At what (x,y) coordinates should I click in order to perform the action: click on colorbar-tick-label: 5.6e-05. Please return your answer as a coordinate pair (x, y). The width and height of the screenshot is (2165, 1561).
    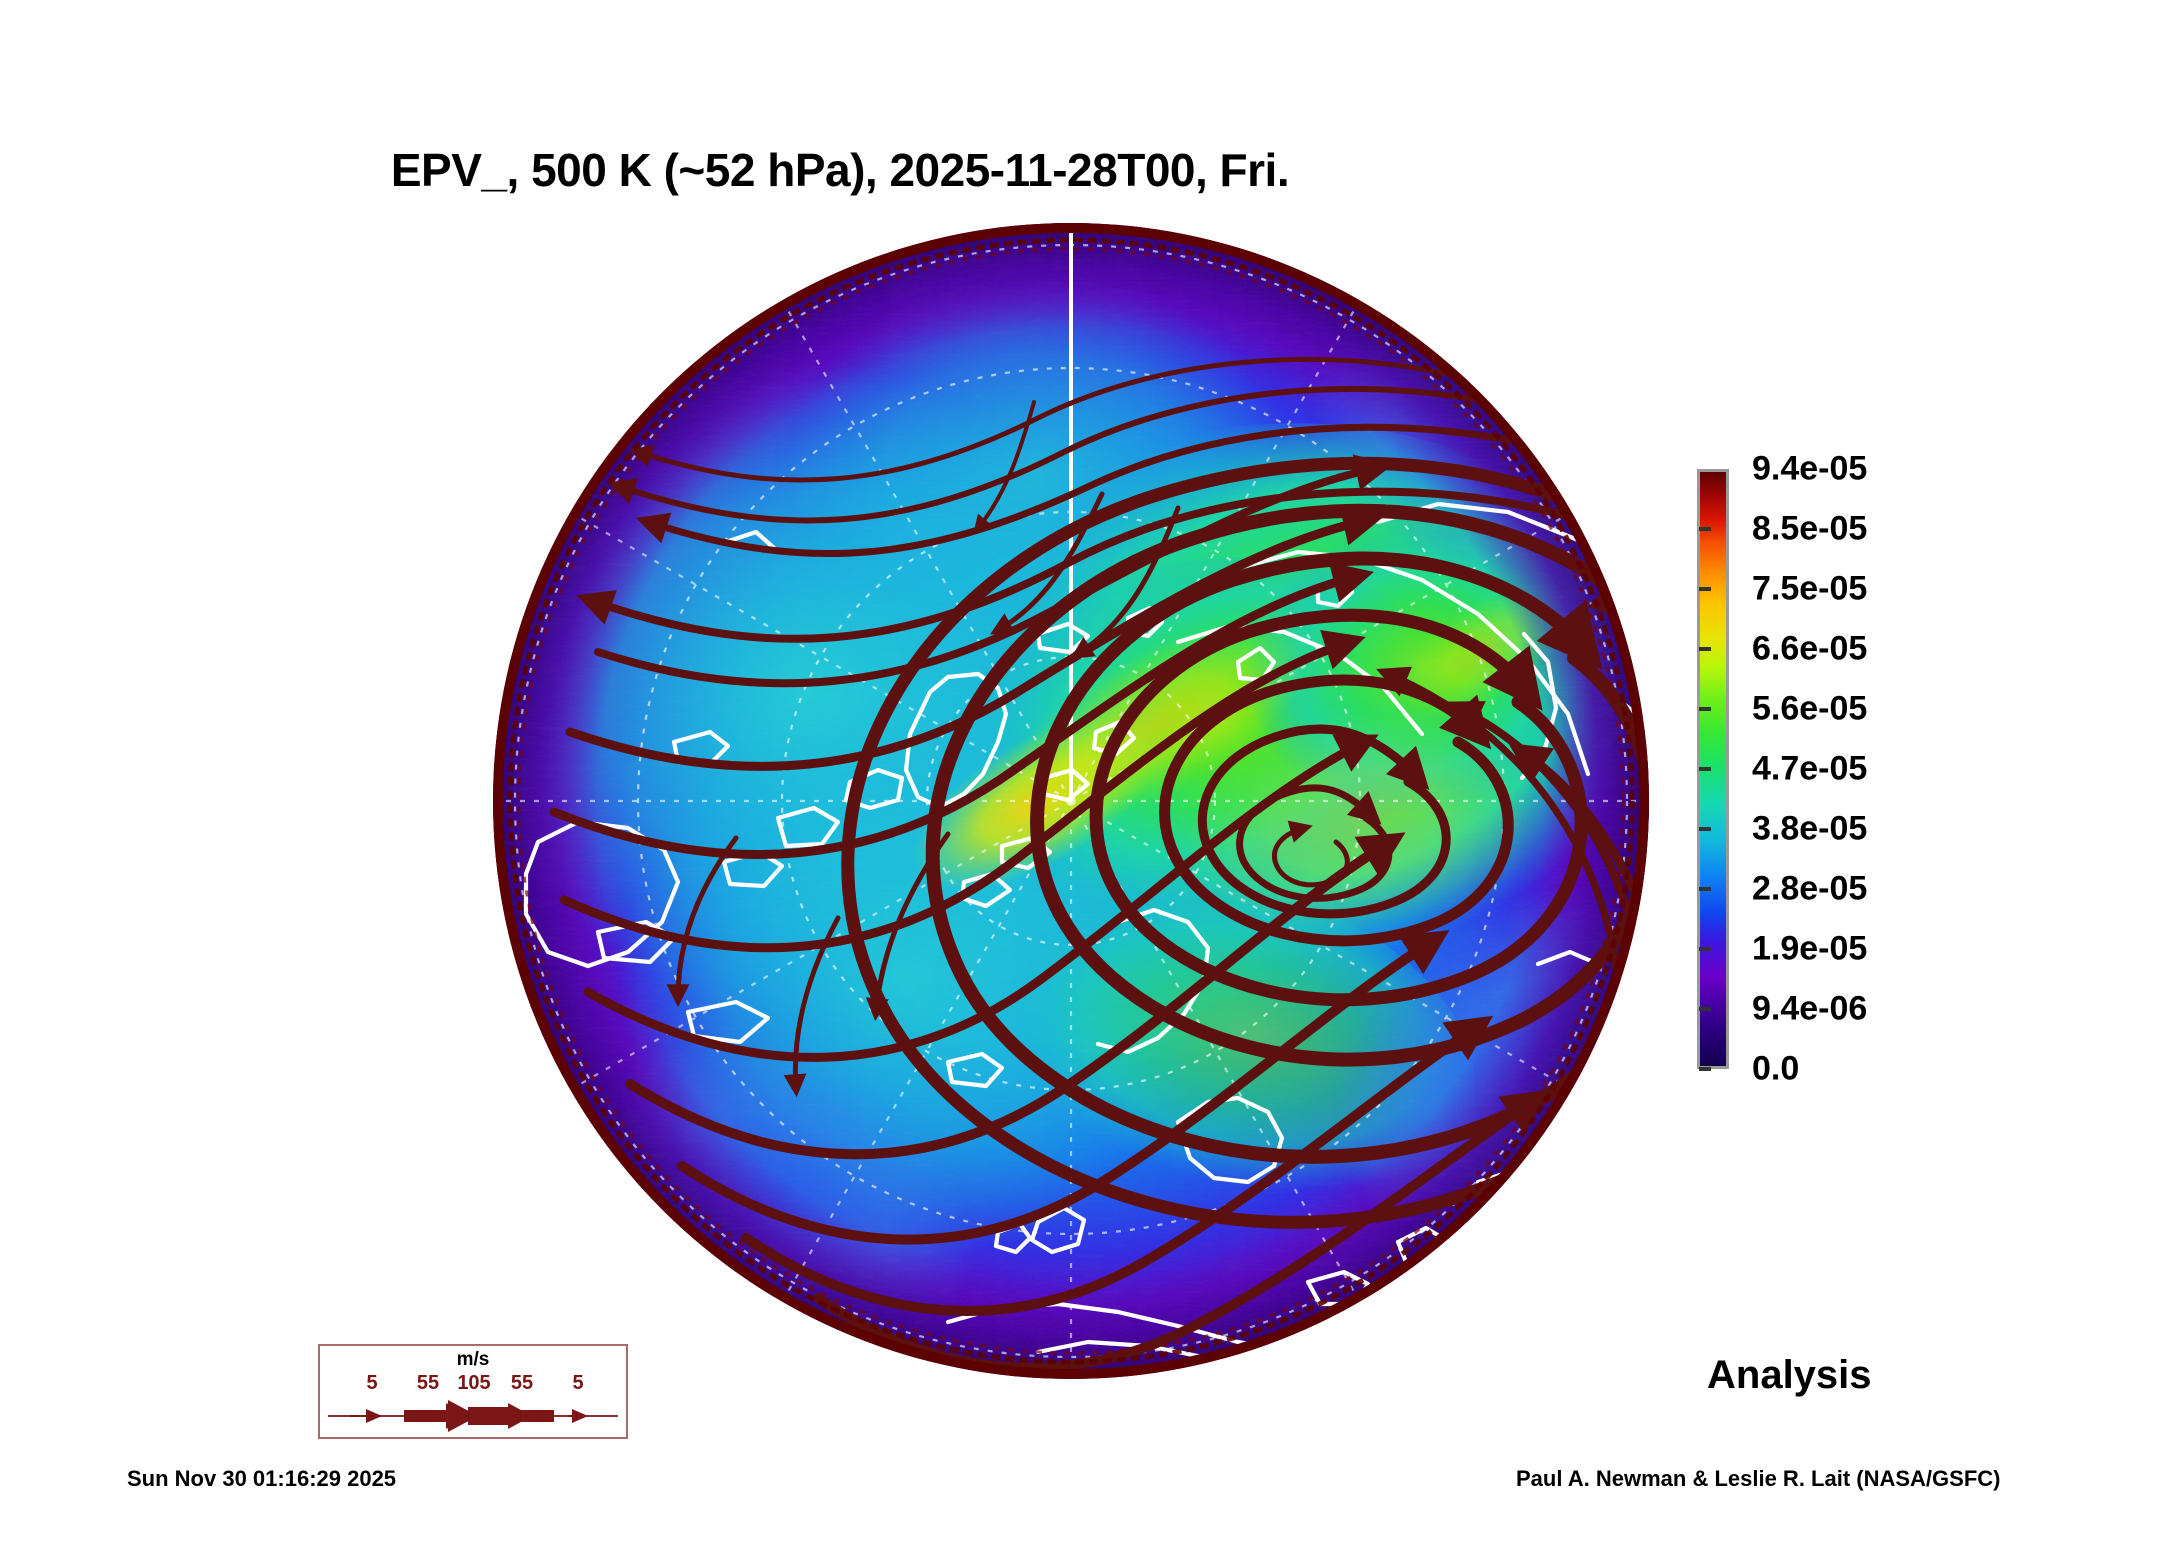
    Looking at the image, I should click on (1810, 708).